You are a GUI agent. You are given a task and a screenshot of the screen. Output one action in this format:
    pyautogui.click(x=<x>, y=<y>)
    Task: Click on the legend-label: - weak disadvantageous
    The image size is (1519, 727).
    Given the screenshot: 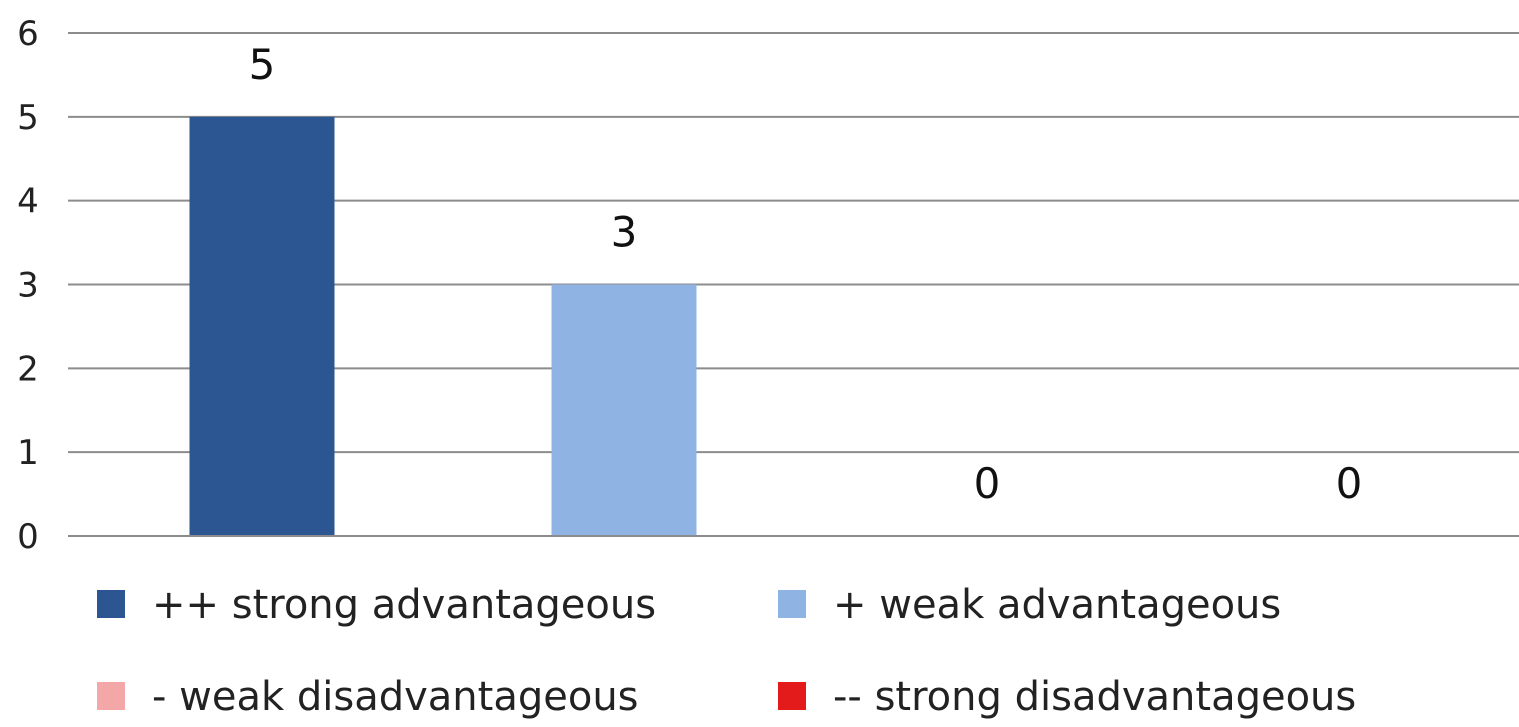 What is the action you would take?
    pyautogui.click(x=395, y=697)
    